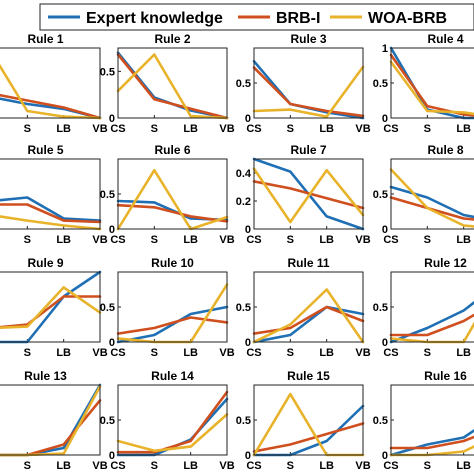 This screenshot has width=474, height=474. I want to click on panel-rule-13: Rule 13CSSLBVB, so click(54, 420).